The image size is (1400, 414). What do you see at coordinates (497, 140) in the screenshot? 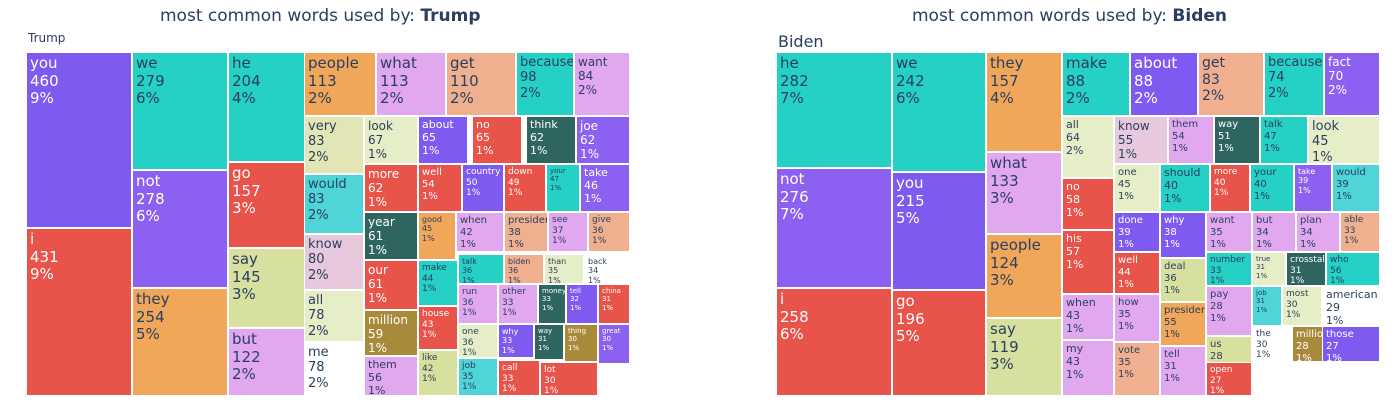
I see `treemap-tile-no: no 65 1%` at bounding box center [497, 140].